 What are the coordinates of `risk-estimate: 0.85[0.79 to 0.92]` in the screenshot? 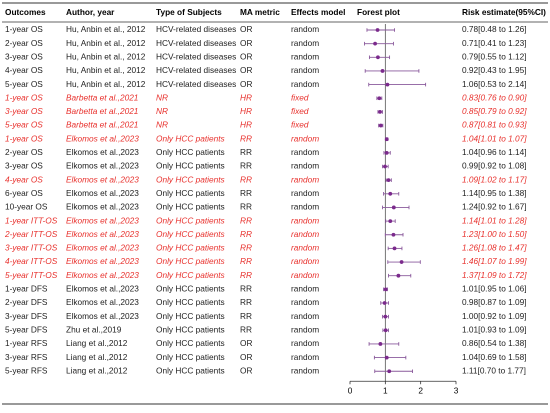 It's located at (494, 111).